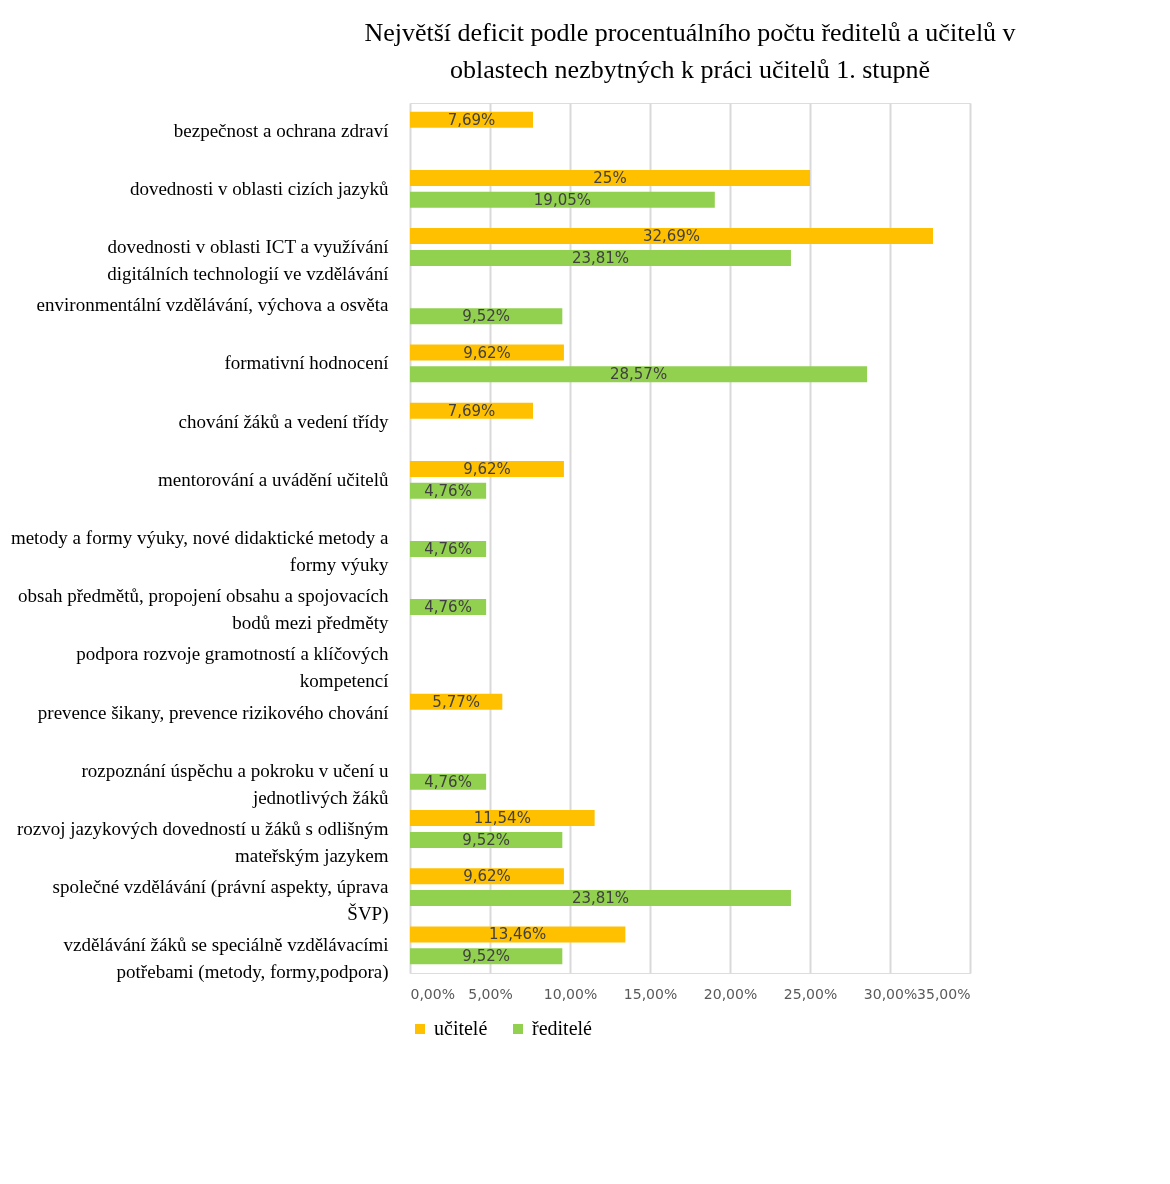 The height and width of the screenshot is (1184, 1170). Describe the element at coordinates (307, 363) in the screenshot. I see `y-tick-label: formativní hodnocení` at that location.